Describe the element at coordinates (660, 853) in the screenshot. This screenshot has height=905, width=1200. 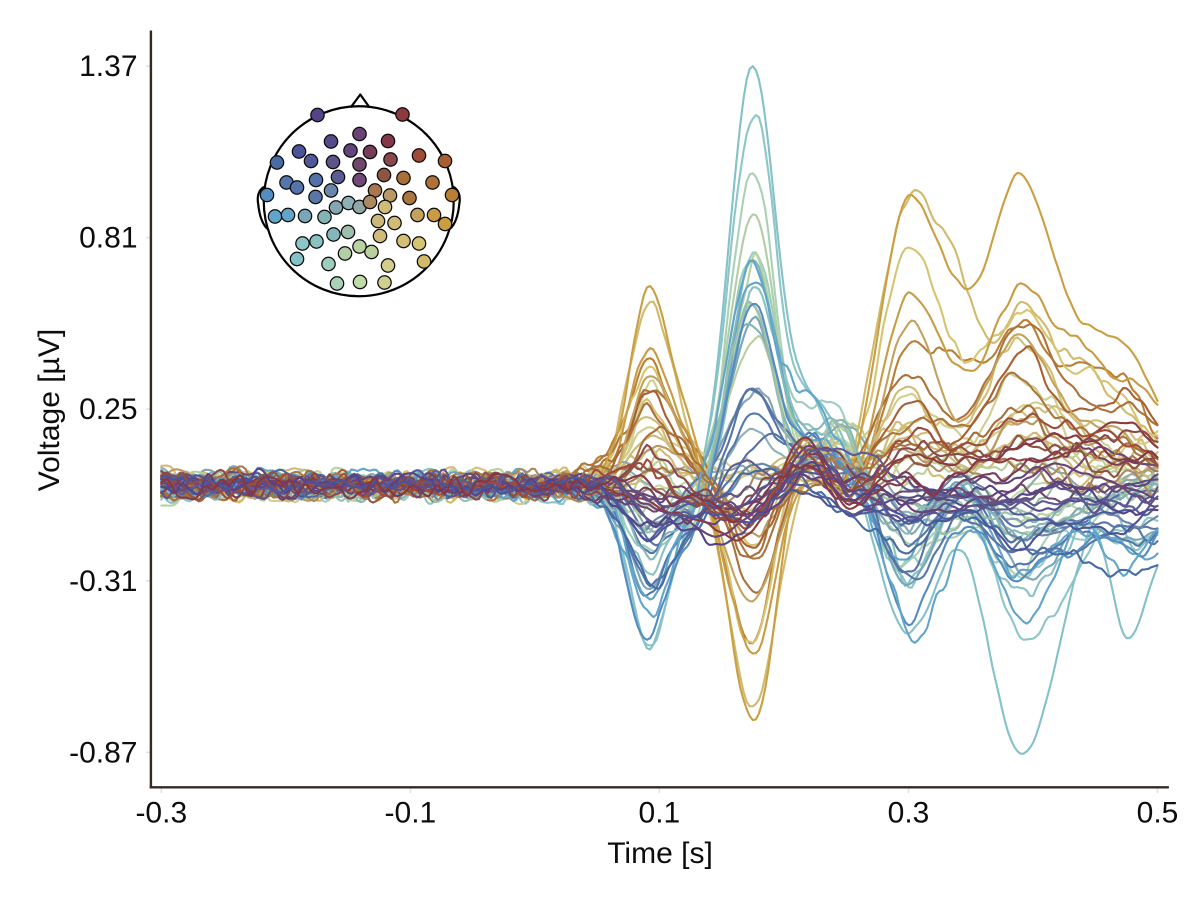
I see `svg-text: Time [s]` at that location.